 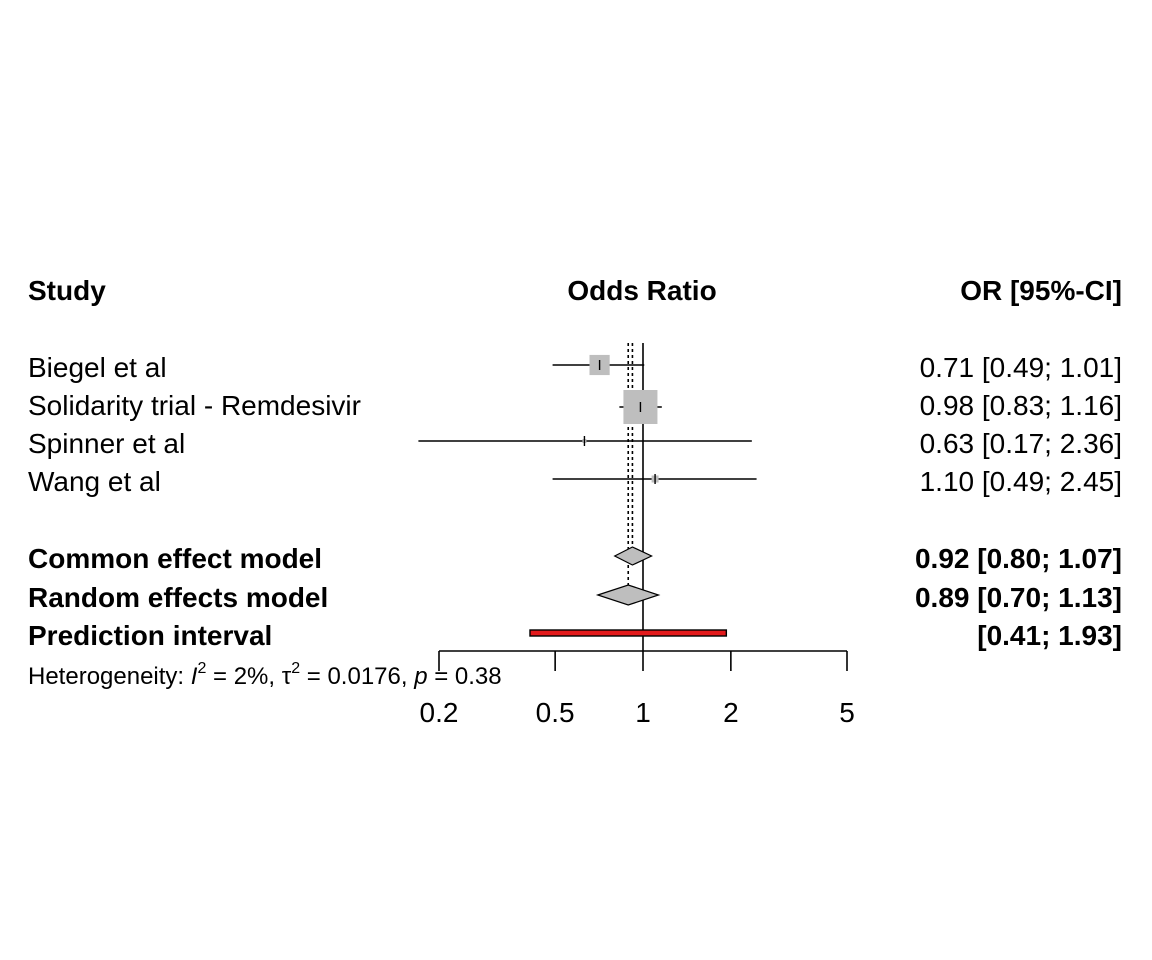 I want to click on study-name: Wang et al, so click(x=94, y=481).